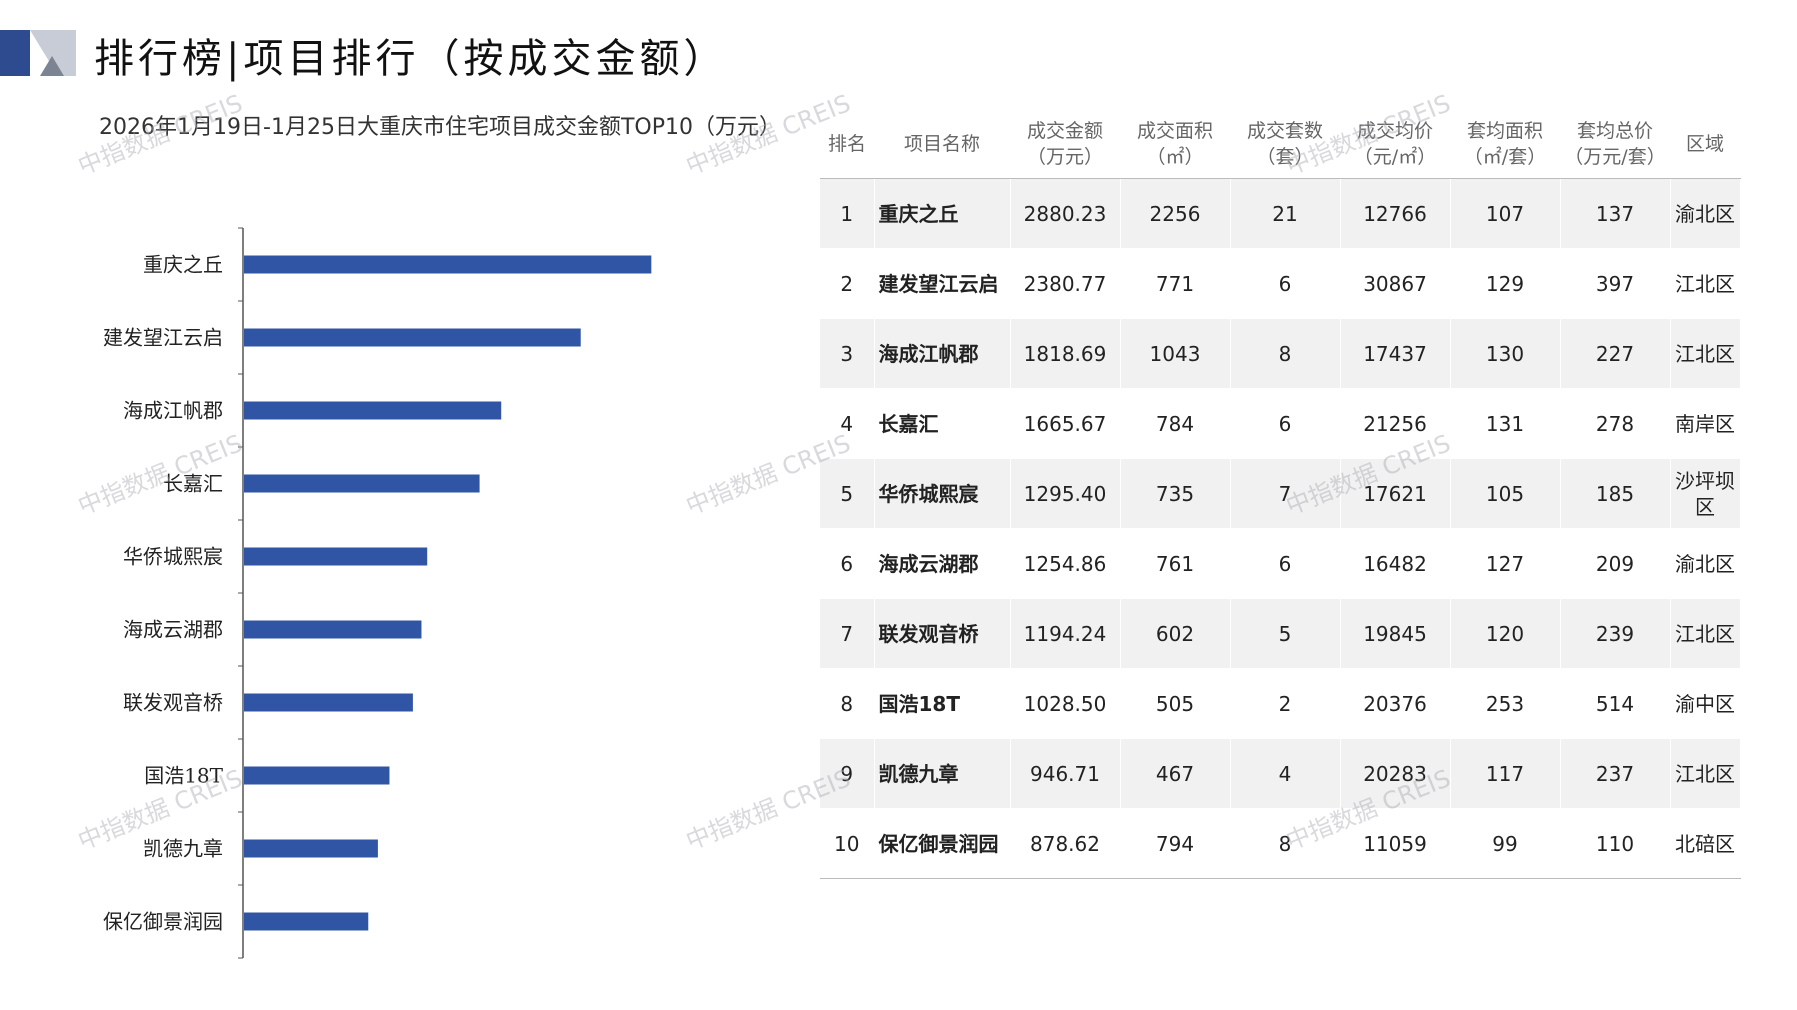 The height and width of the screenshot is (1010, 1797). What do you see at coordinates (1395, 423) in the screenshot?
I see `table-cell: 21256` at bounding box center [1395, 423].